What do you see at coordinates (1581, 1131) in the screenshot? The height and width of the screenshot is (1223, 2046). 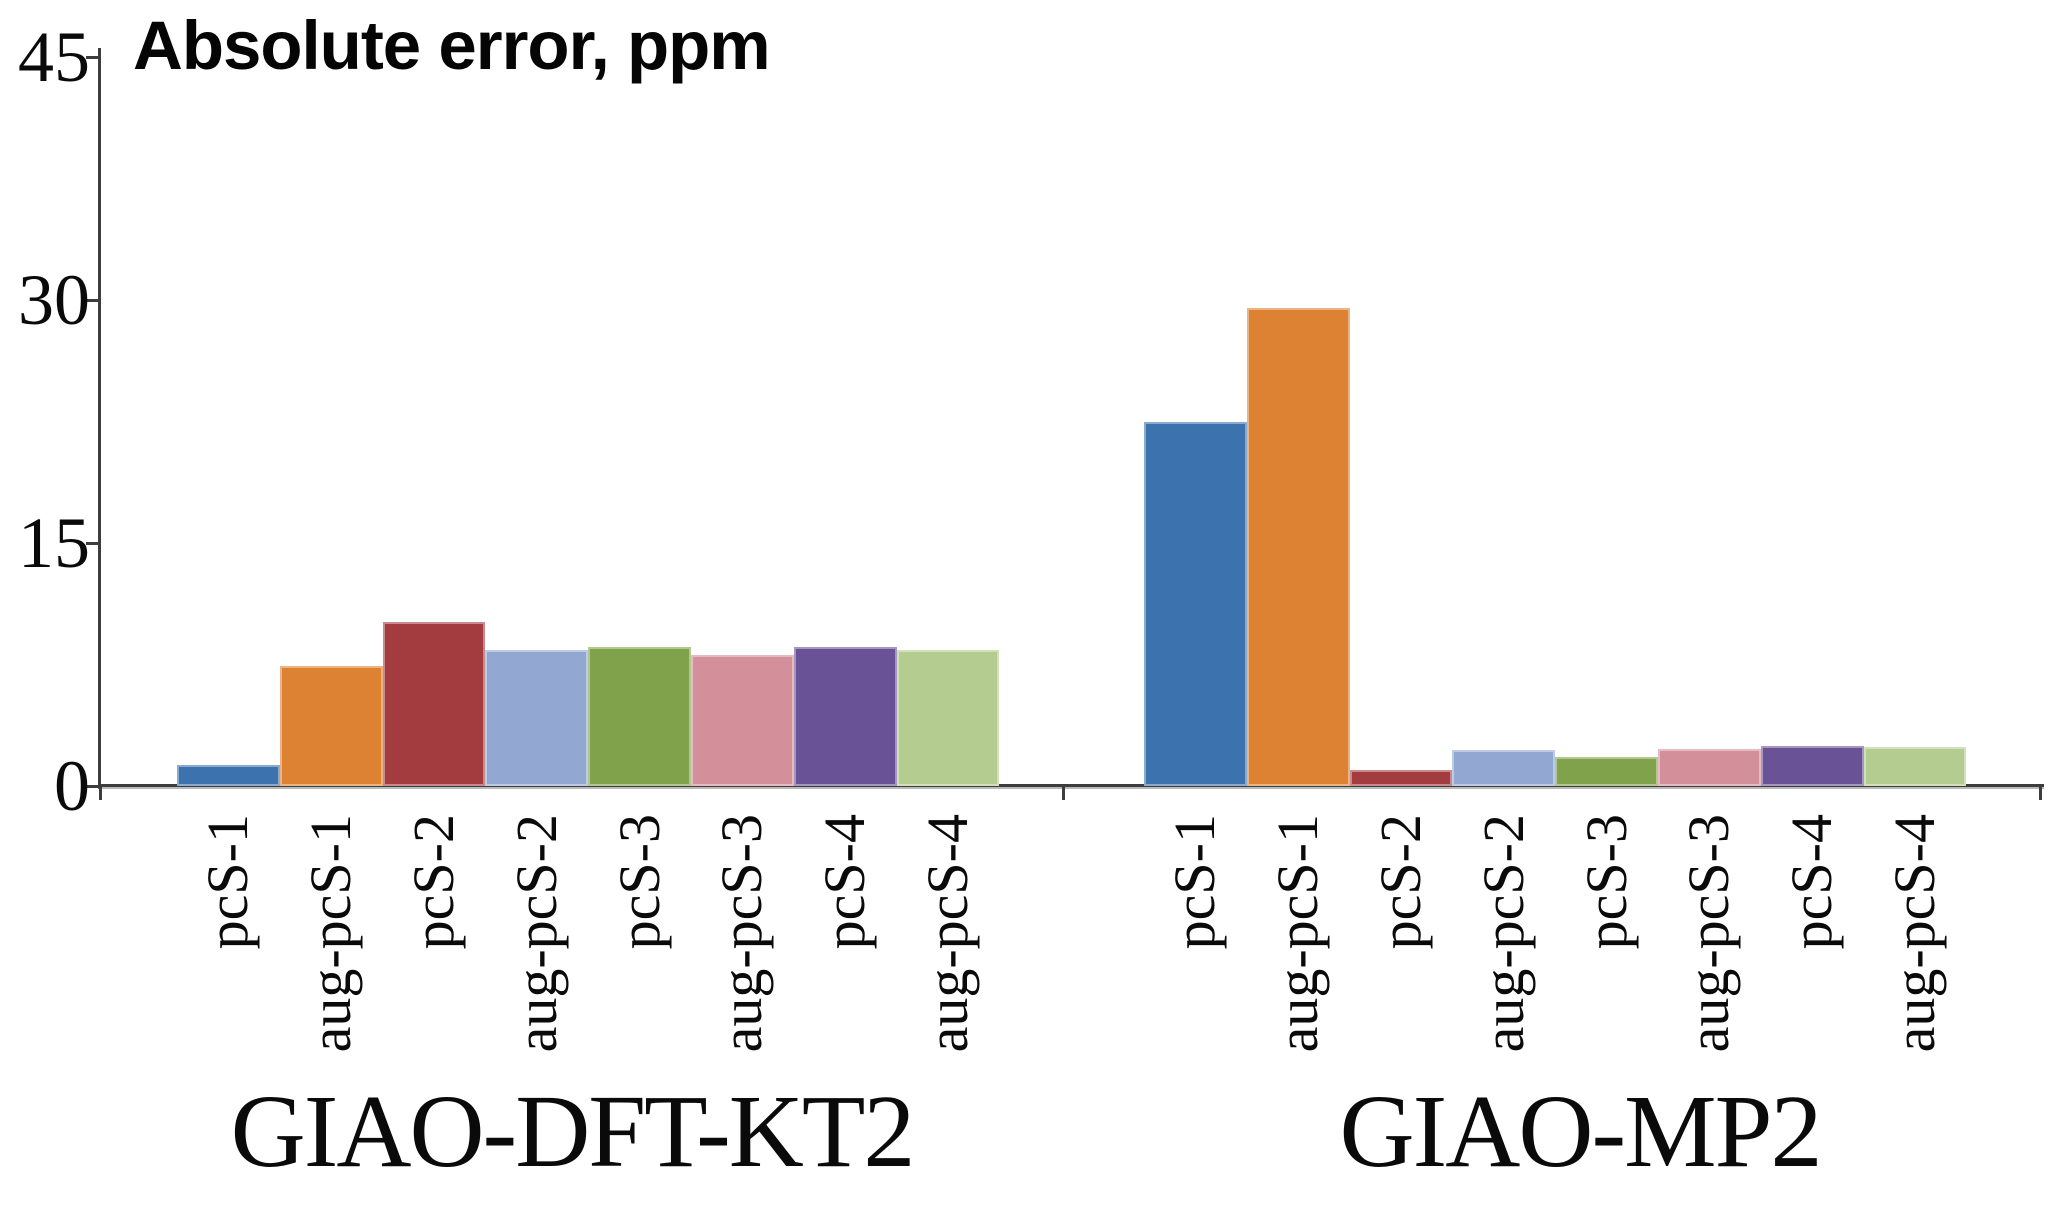 I see `group-label-giao-mp2: GIAO-MP2` at bounding box center [1581, 1131].